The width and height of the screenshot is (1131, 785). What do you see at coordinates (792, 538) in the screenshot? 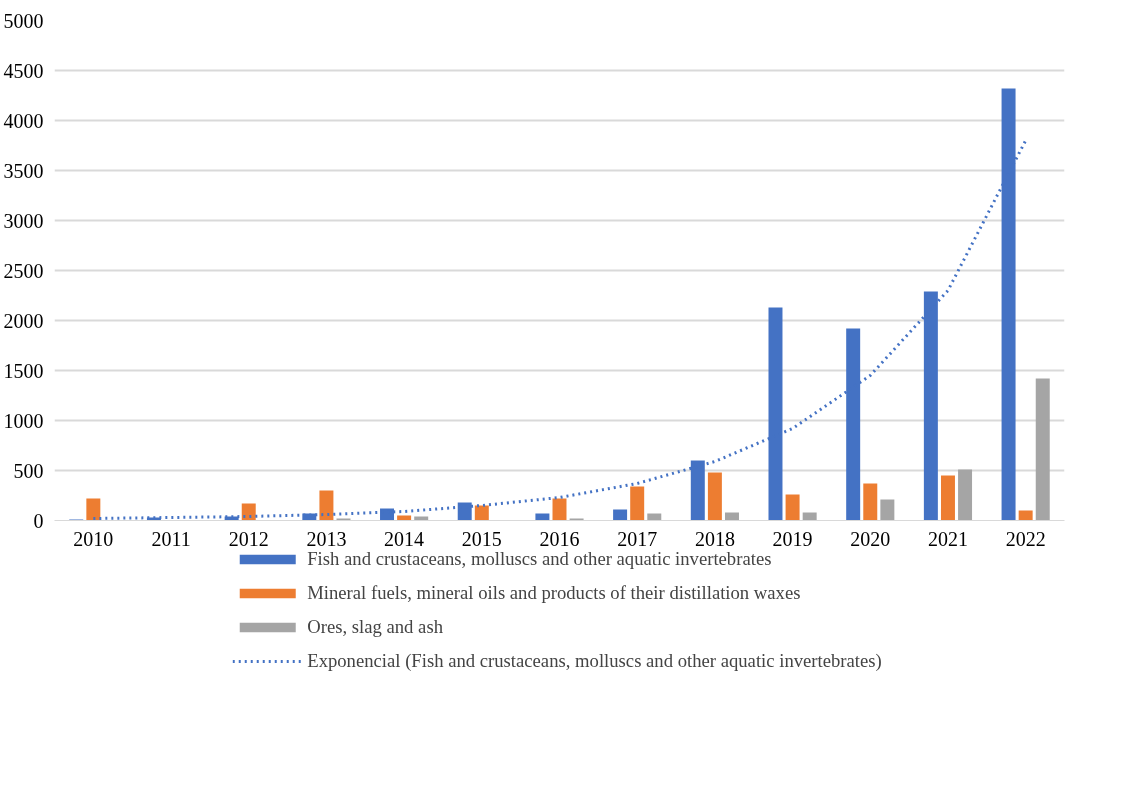
I see `x-tick-label: 2019` at bounding box center [792, 538].